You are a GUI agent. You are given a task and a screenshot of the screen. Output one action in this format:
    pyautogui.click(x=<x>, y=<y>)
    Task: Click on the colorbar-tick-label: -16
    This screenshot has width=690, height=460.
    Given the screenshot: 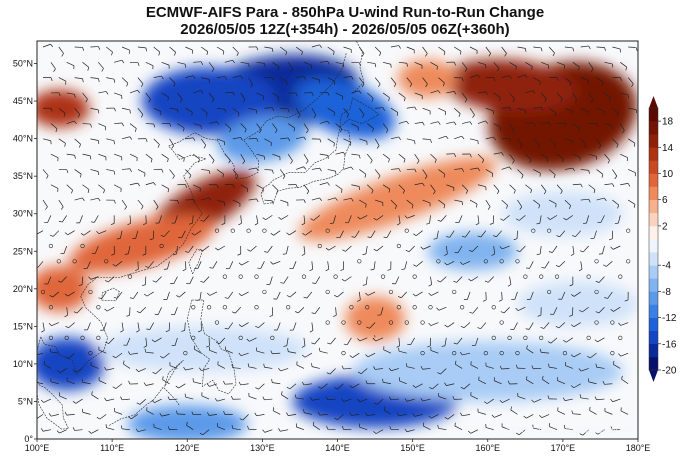 What is the action you would take?
    pyautogui.click(x=669, y=344)
    